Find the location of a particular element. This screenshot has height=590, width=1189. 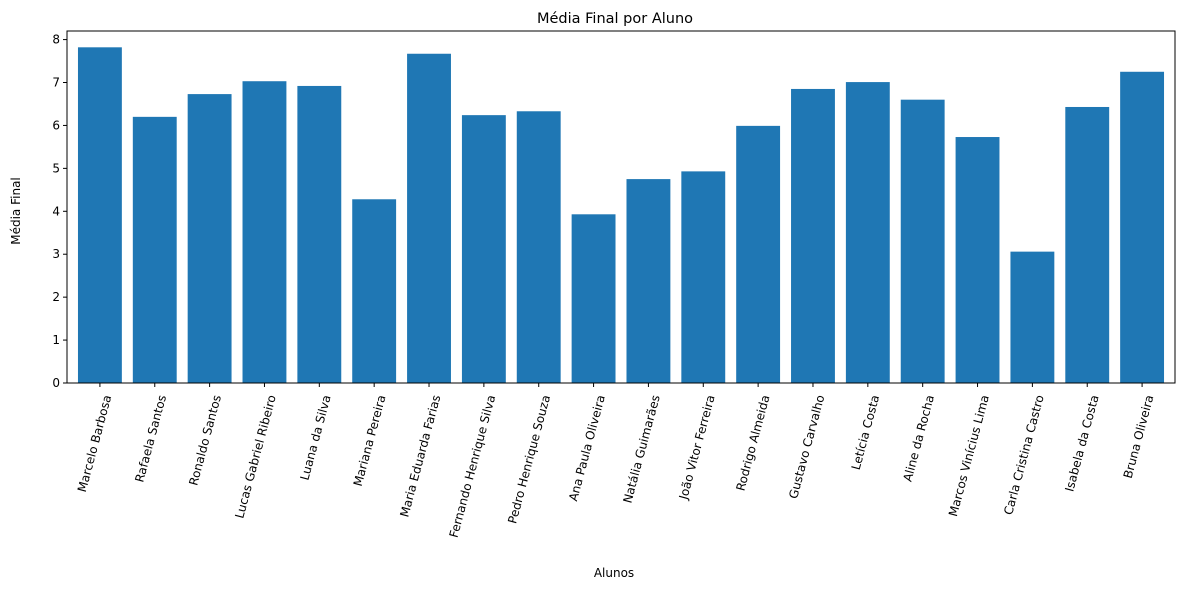

x-tick-label: Marcelo Barbosa is located at coordinates (94, 443).